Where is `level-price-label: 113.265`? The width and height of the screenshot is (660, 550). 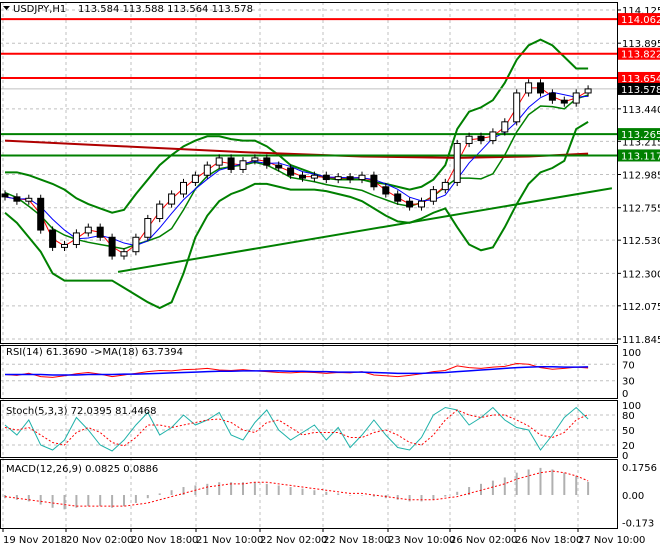
level-price-label: 113.265 is located at coordinates (640, 135).